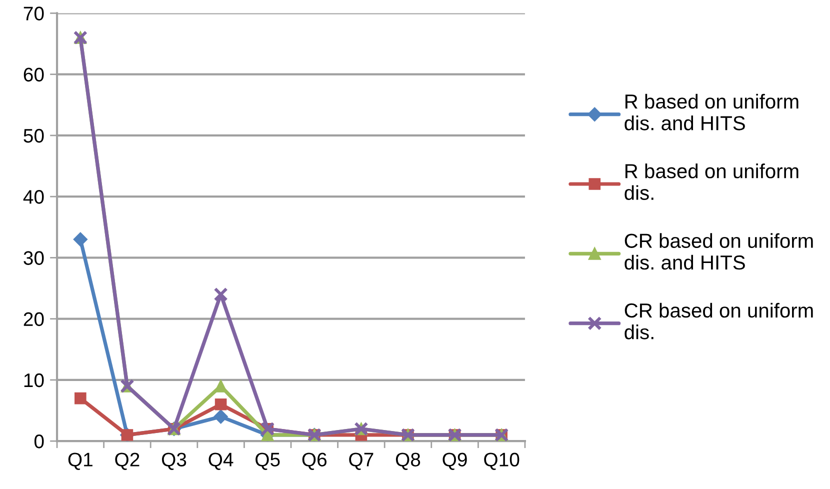 Image resolution: width=830 pixels, height=489 pixels. What do you see at coordinates (33, 197) in the screenshot?
I see `y-tick-label: 40` at bounding box center [33, 197].